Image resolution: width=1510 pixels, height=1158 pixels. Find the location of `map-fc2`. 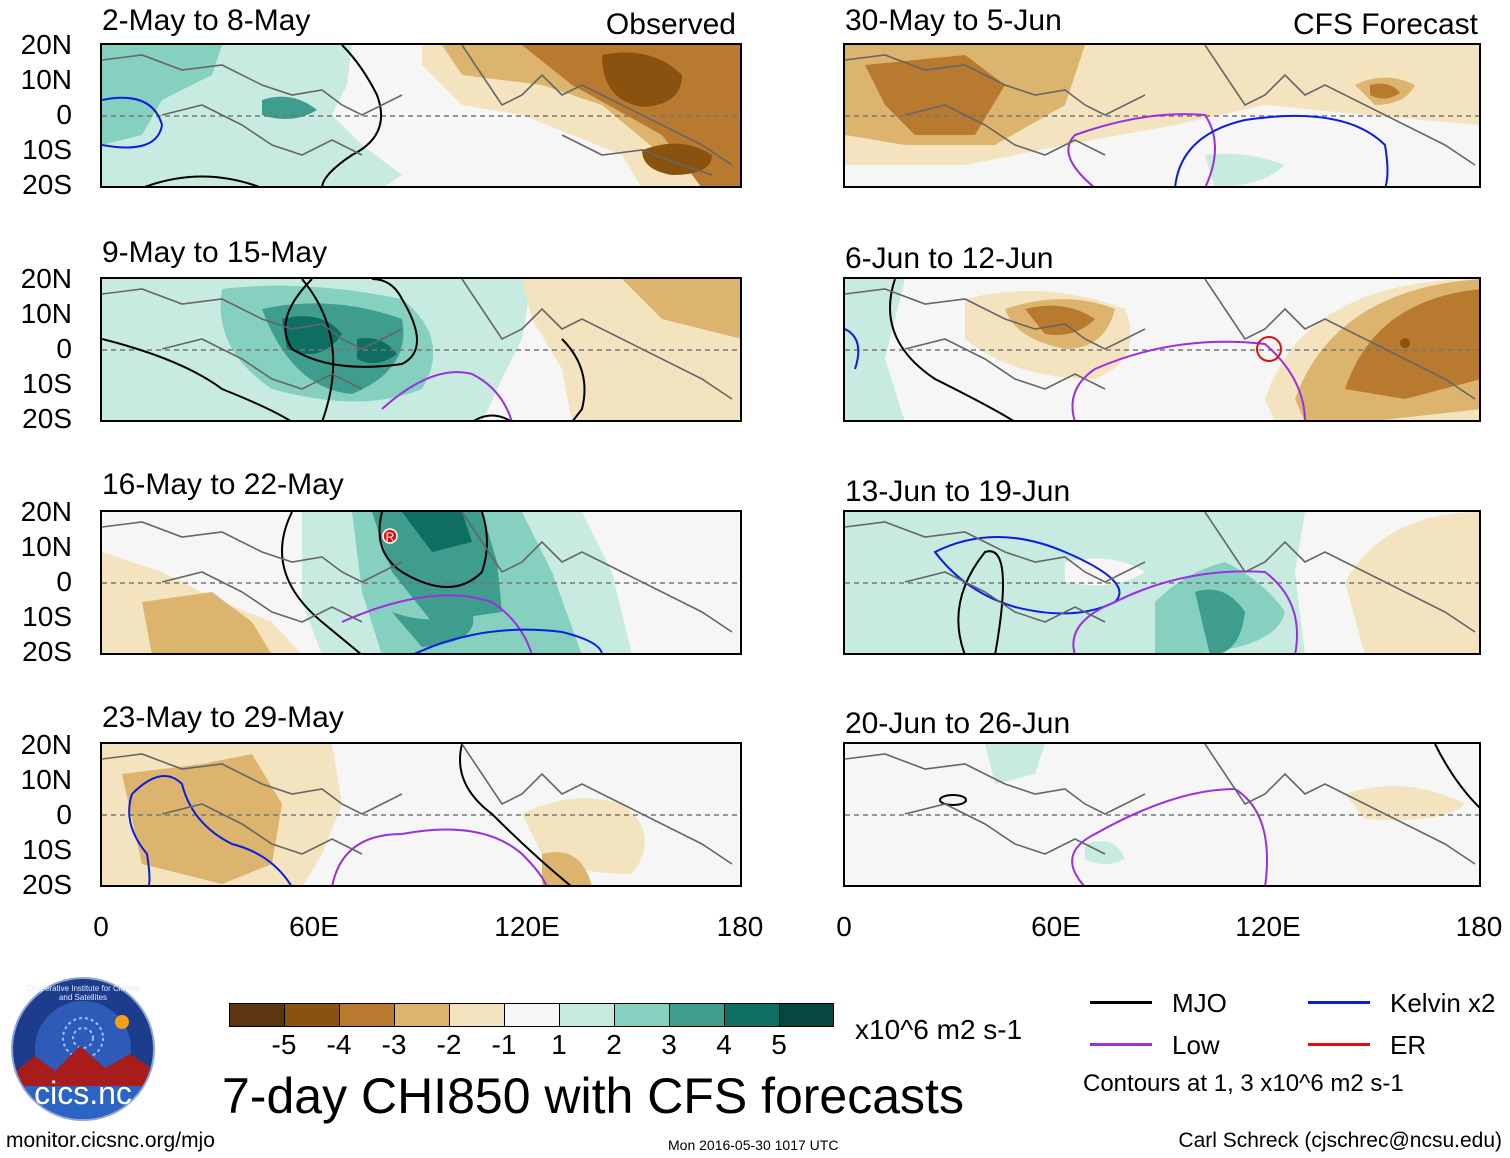

map-fc2 is located at coordinates (1162, 349).